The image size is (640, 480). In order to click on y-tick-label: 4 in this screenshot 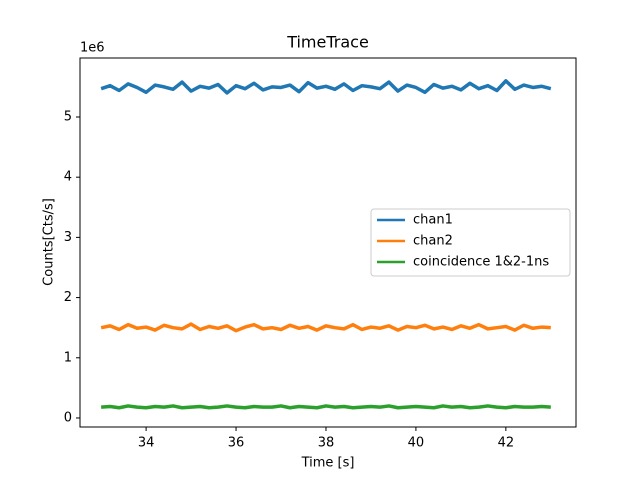, I will do `click(68, 177)`.